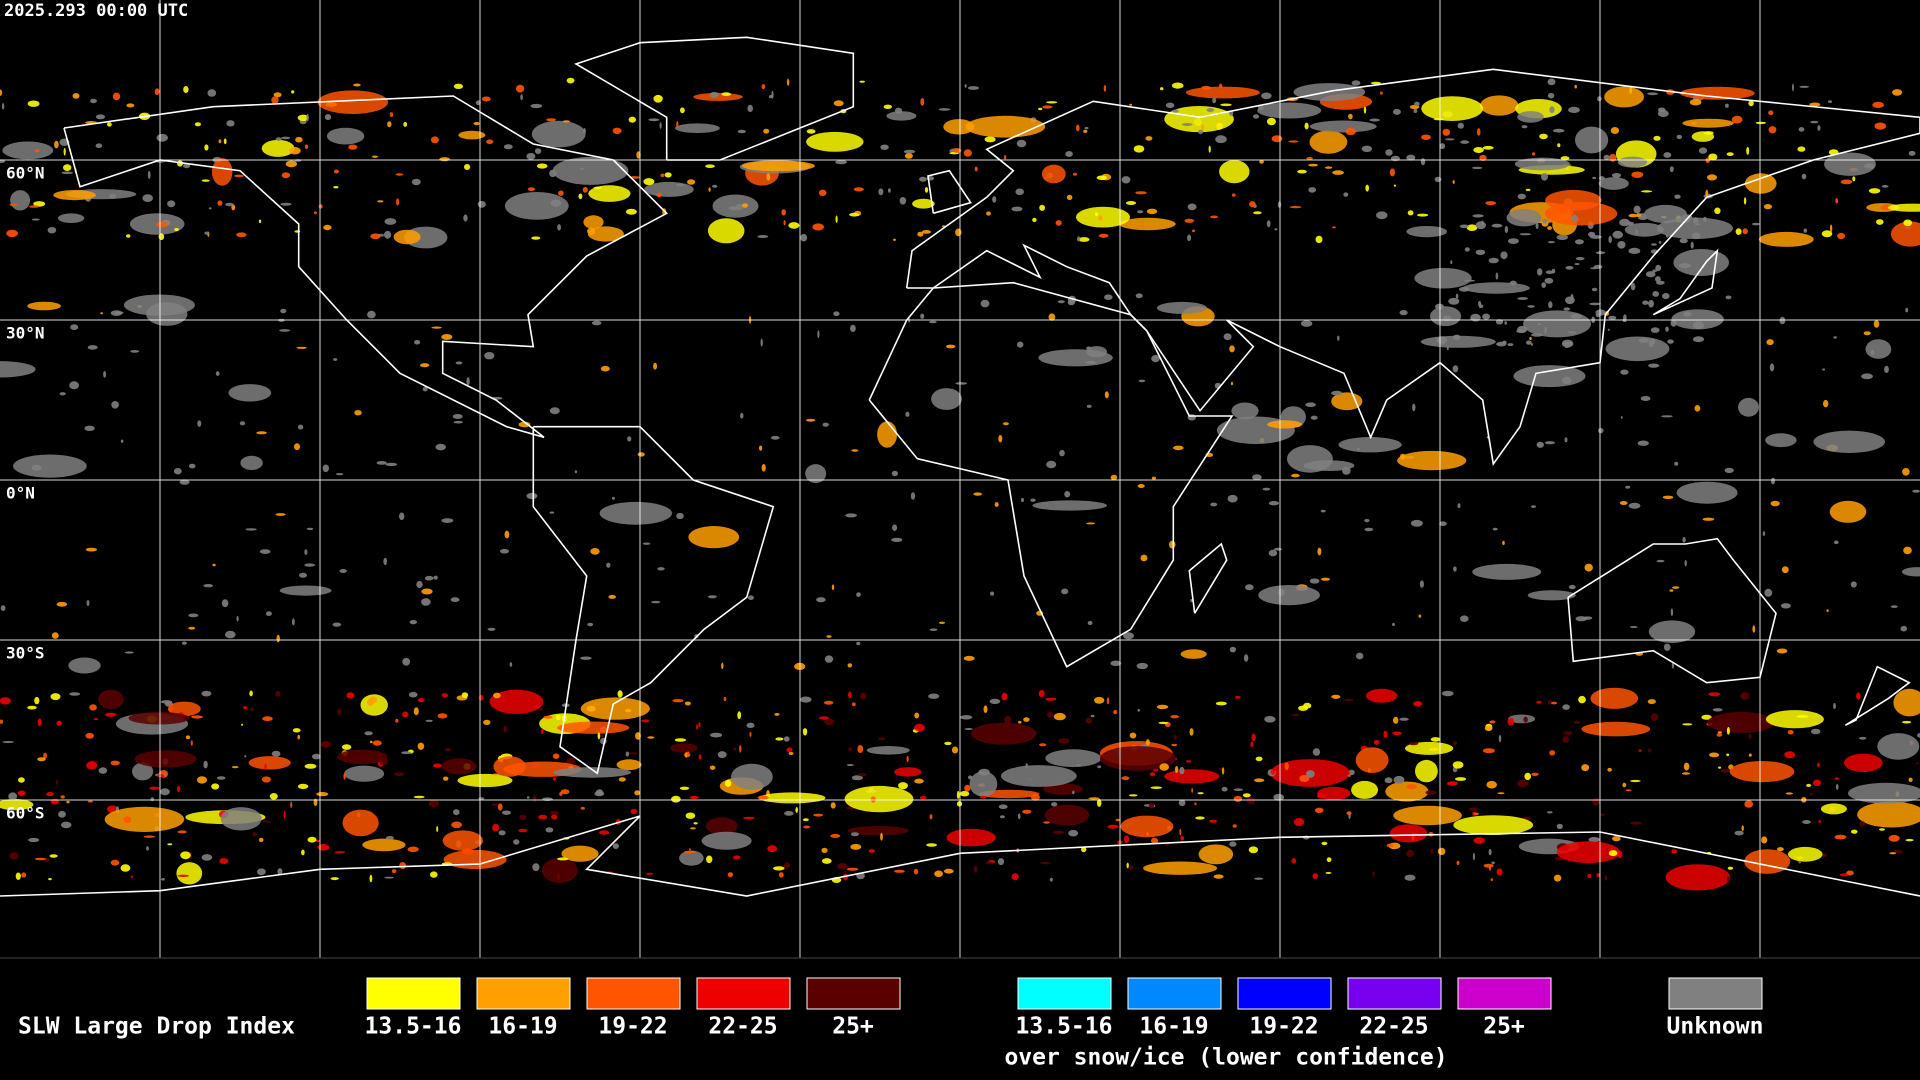  What do you see at coordinates (25, 653) in the screenshot?
I see `latitude-label: 30°S` at bounding box center [25, 653].